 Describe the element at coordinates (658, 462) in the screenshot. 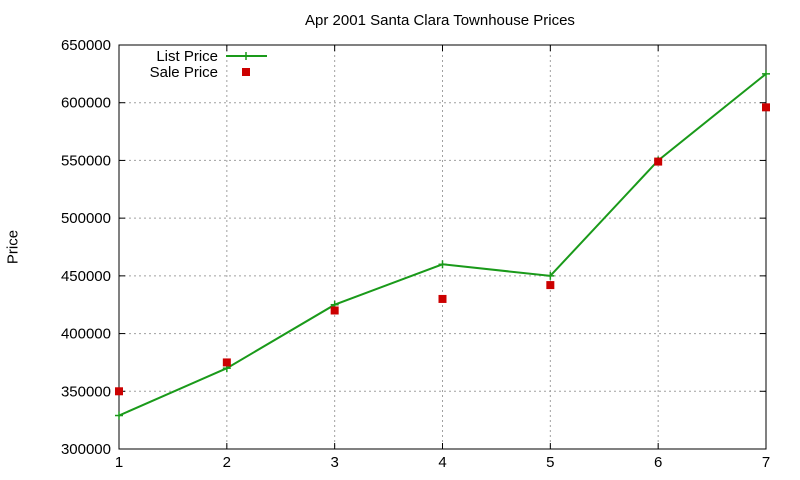

I see `x-tick-label: 6` at that location.